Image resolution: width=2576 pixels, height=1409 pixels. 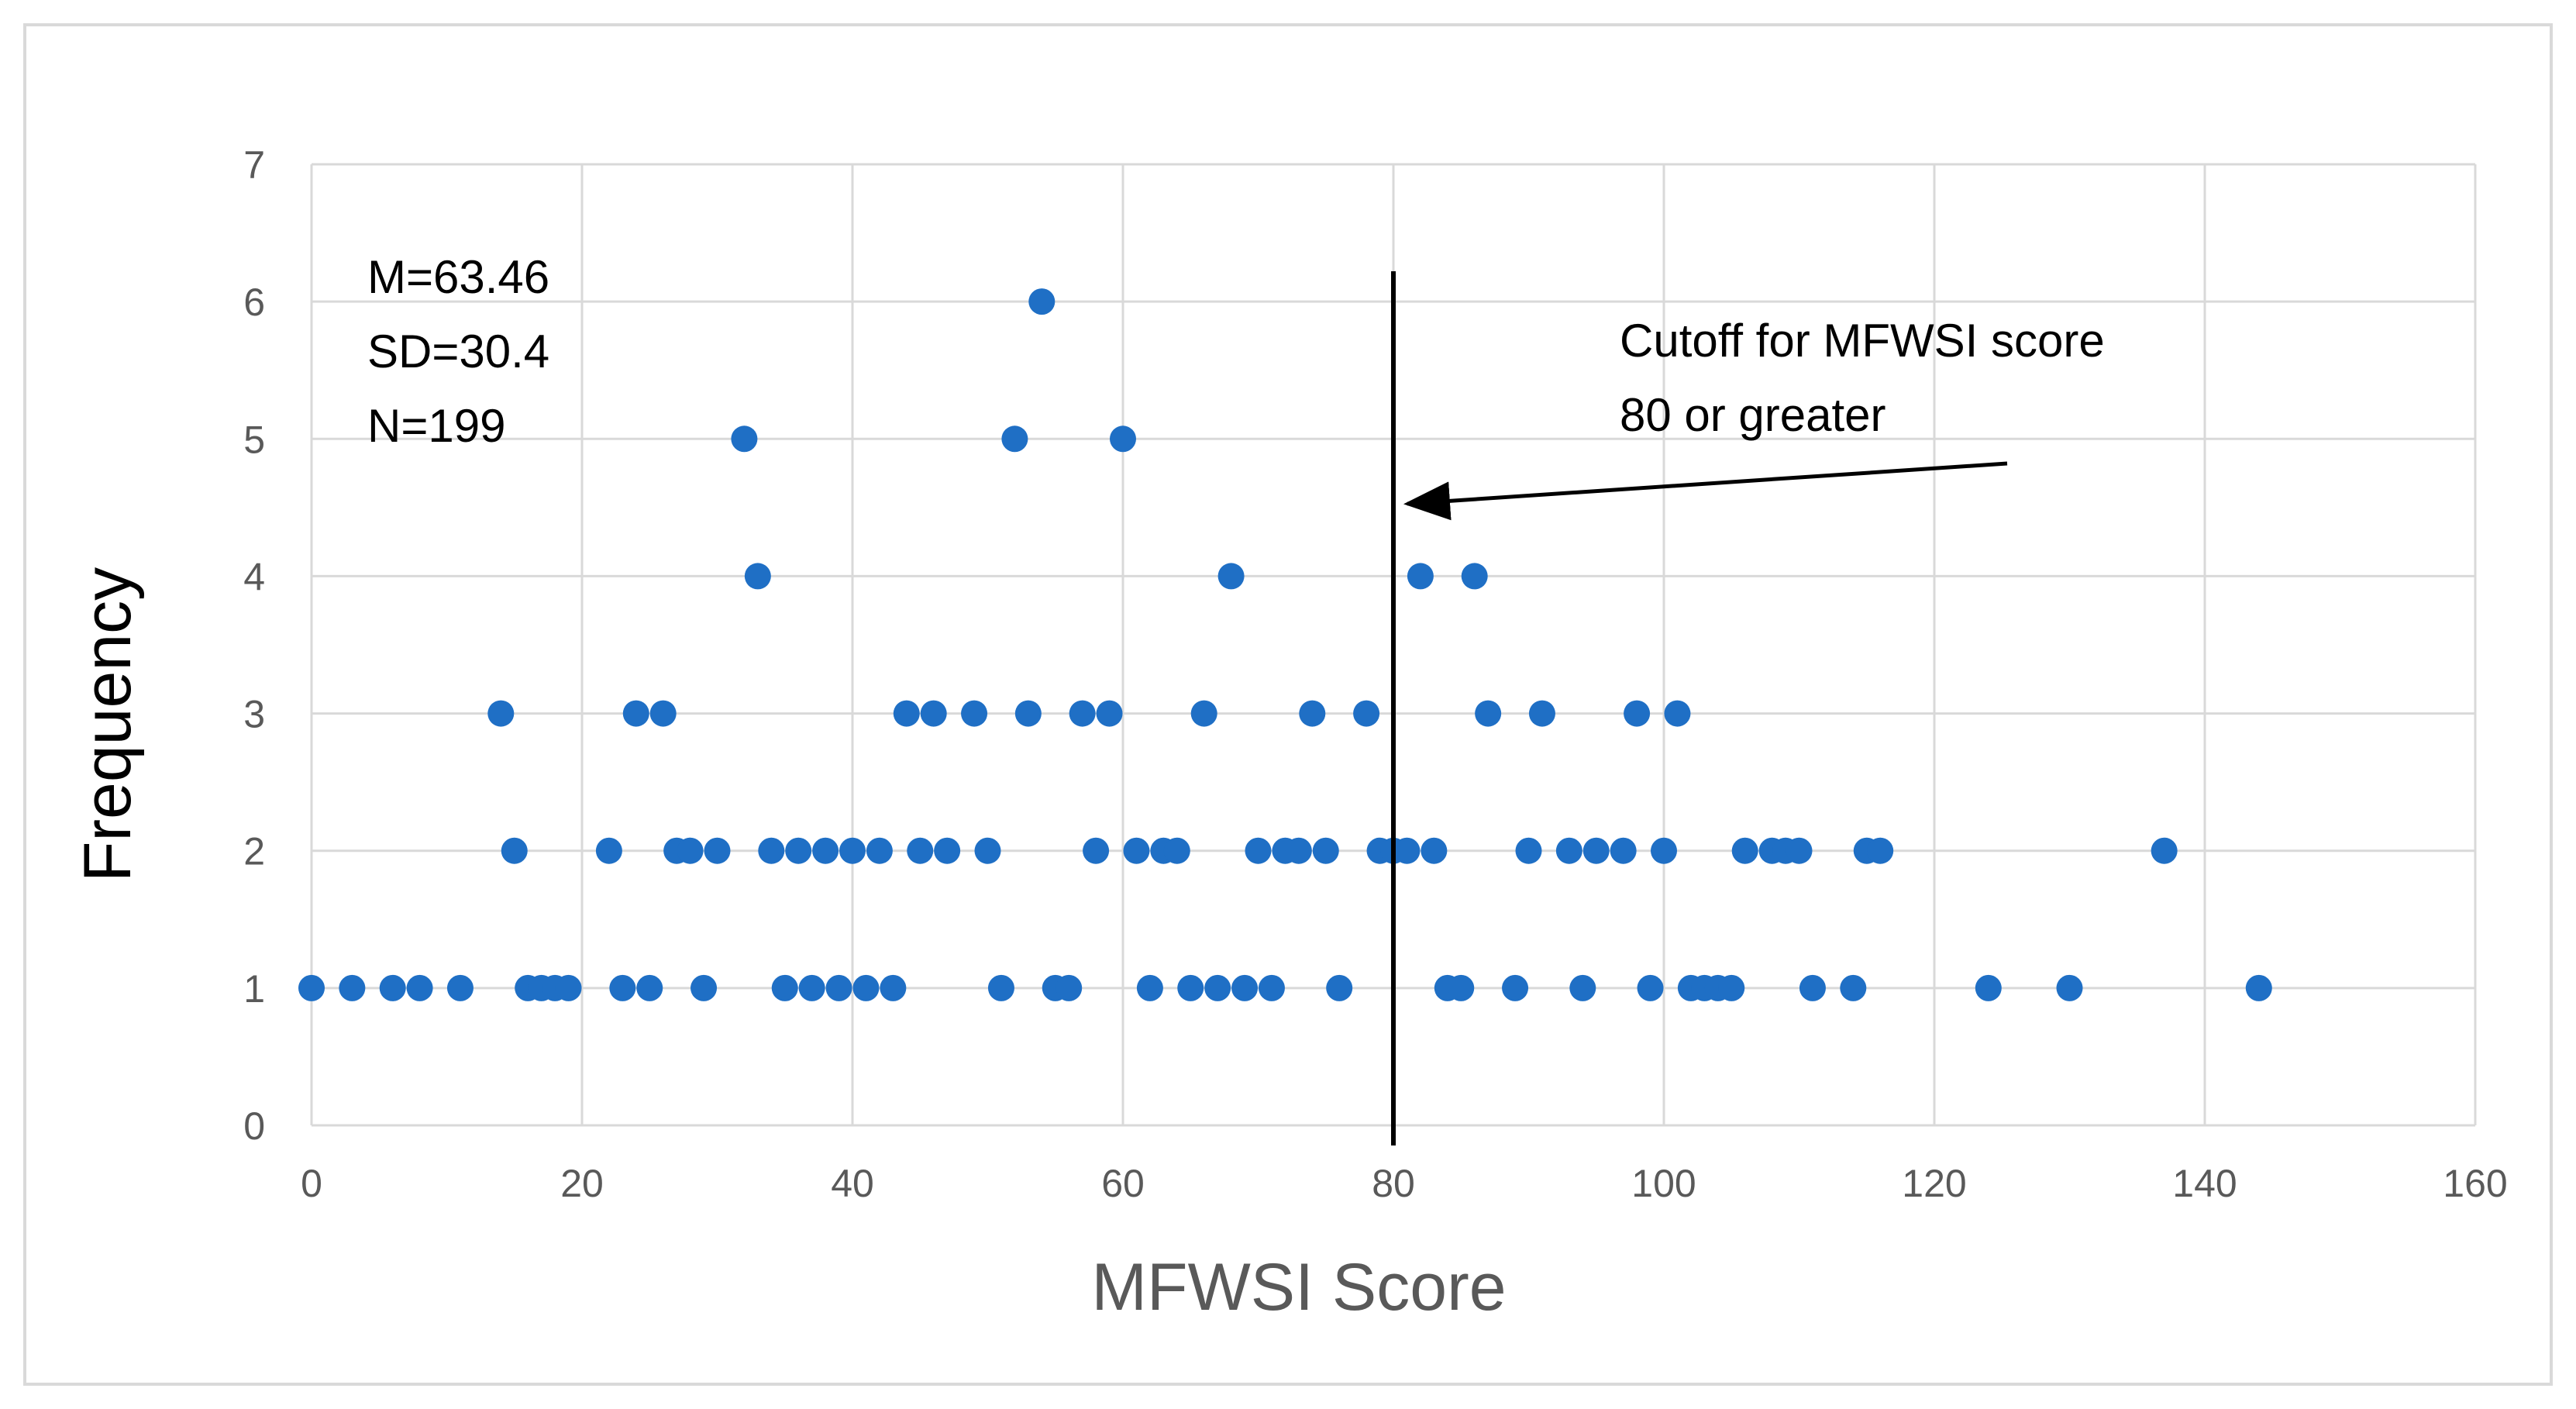 What do you see at coordinates (1705, 491) in the screenshot?
I see `cutoff-arrow` at bounding box center [1705, 491].